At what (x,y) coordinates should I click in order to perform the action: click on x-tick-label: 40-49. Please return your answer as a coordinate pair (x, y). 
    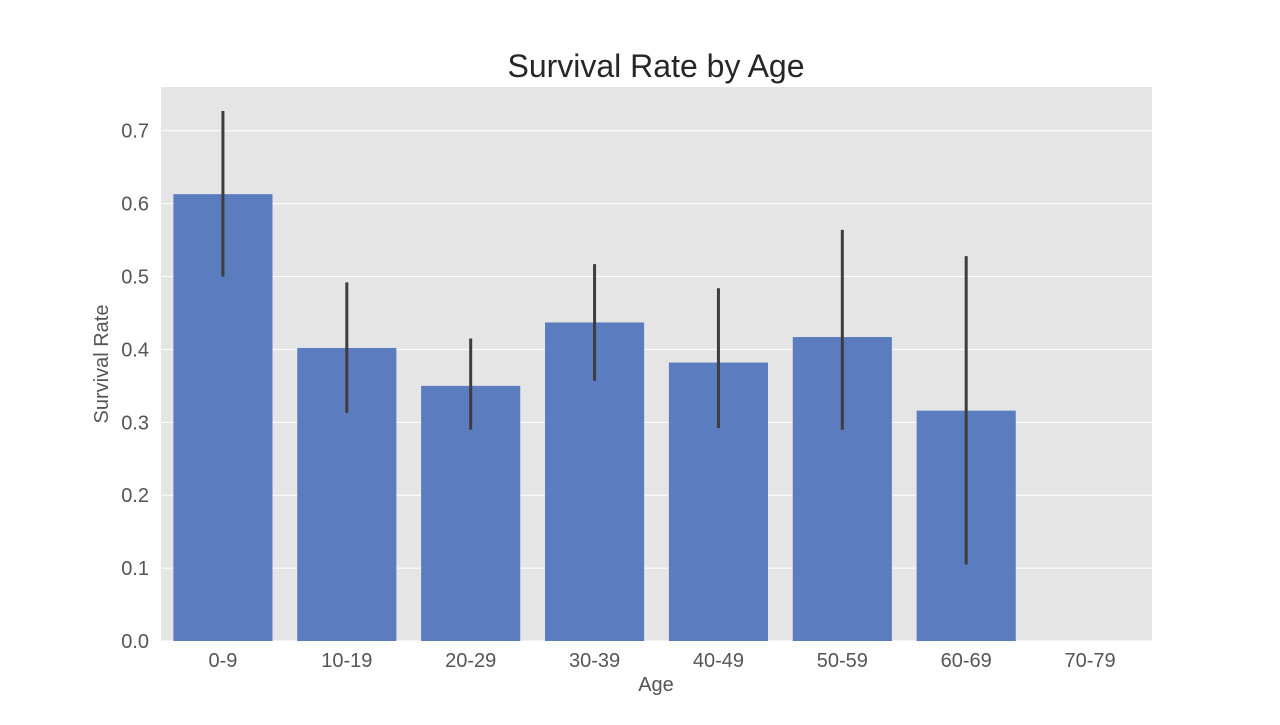
    Looking at the image, I should click on (718, 661).